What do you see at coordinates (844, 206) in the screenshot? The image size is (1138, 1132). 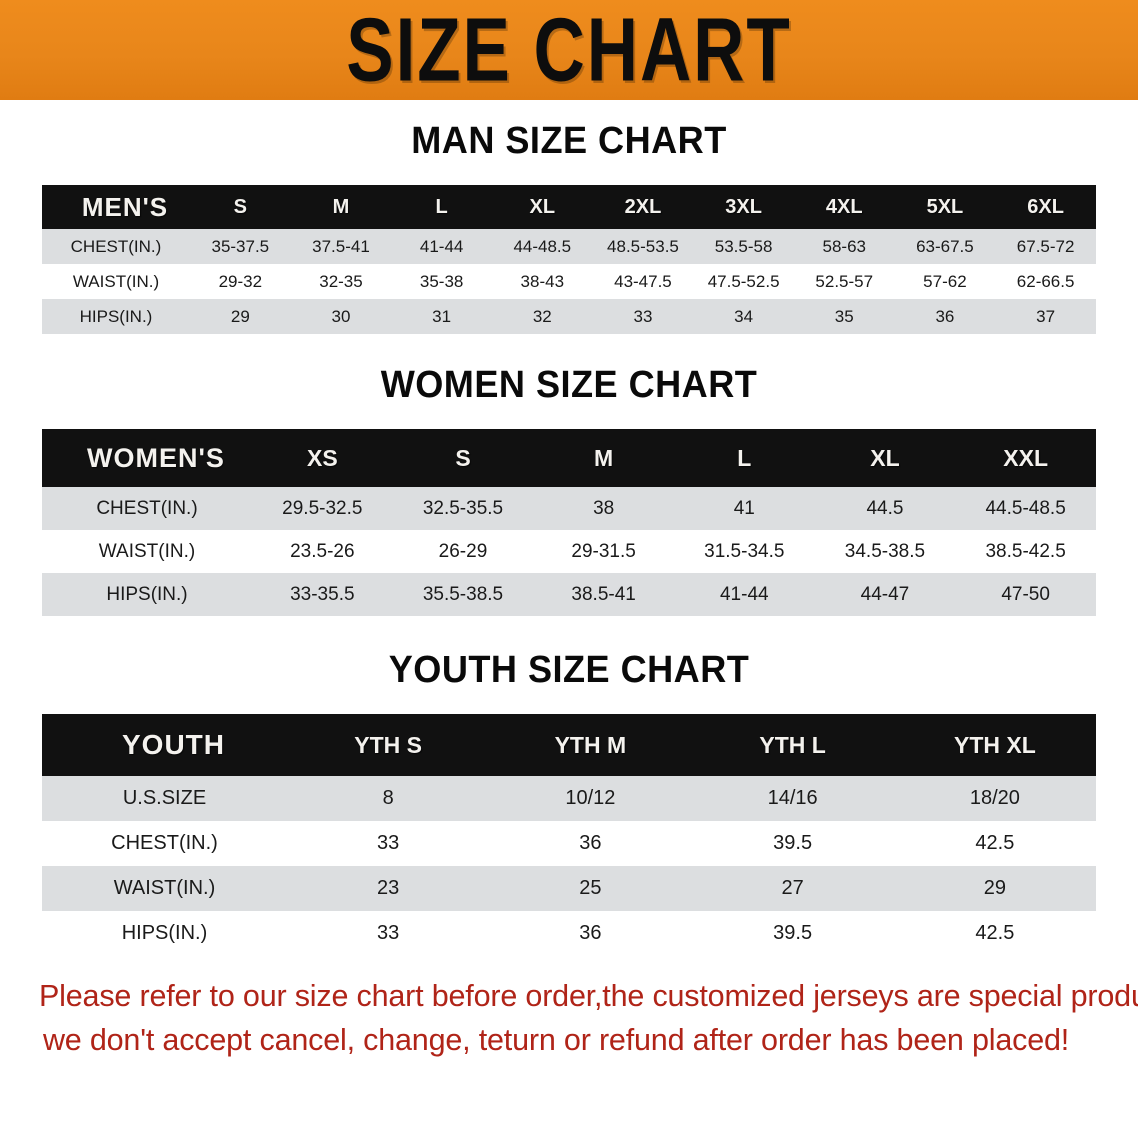 I see `man-column-header-4xl: 4XL` at bounding box center [844, 206].